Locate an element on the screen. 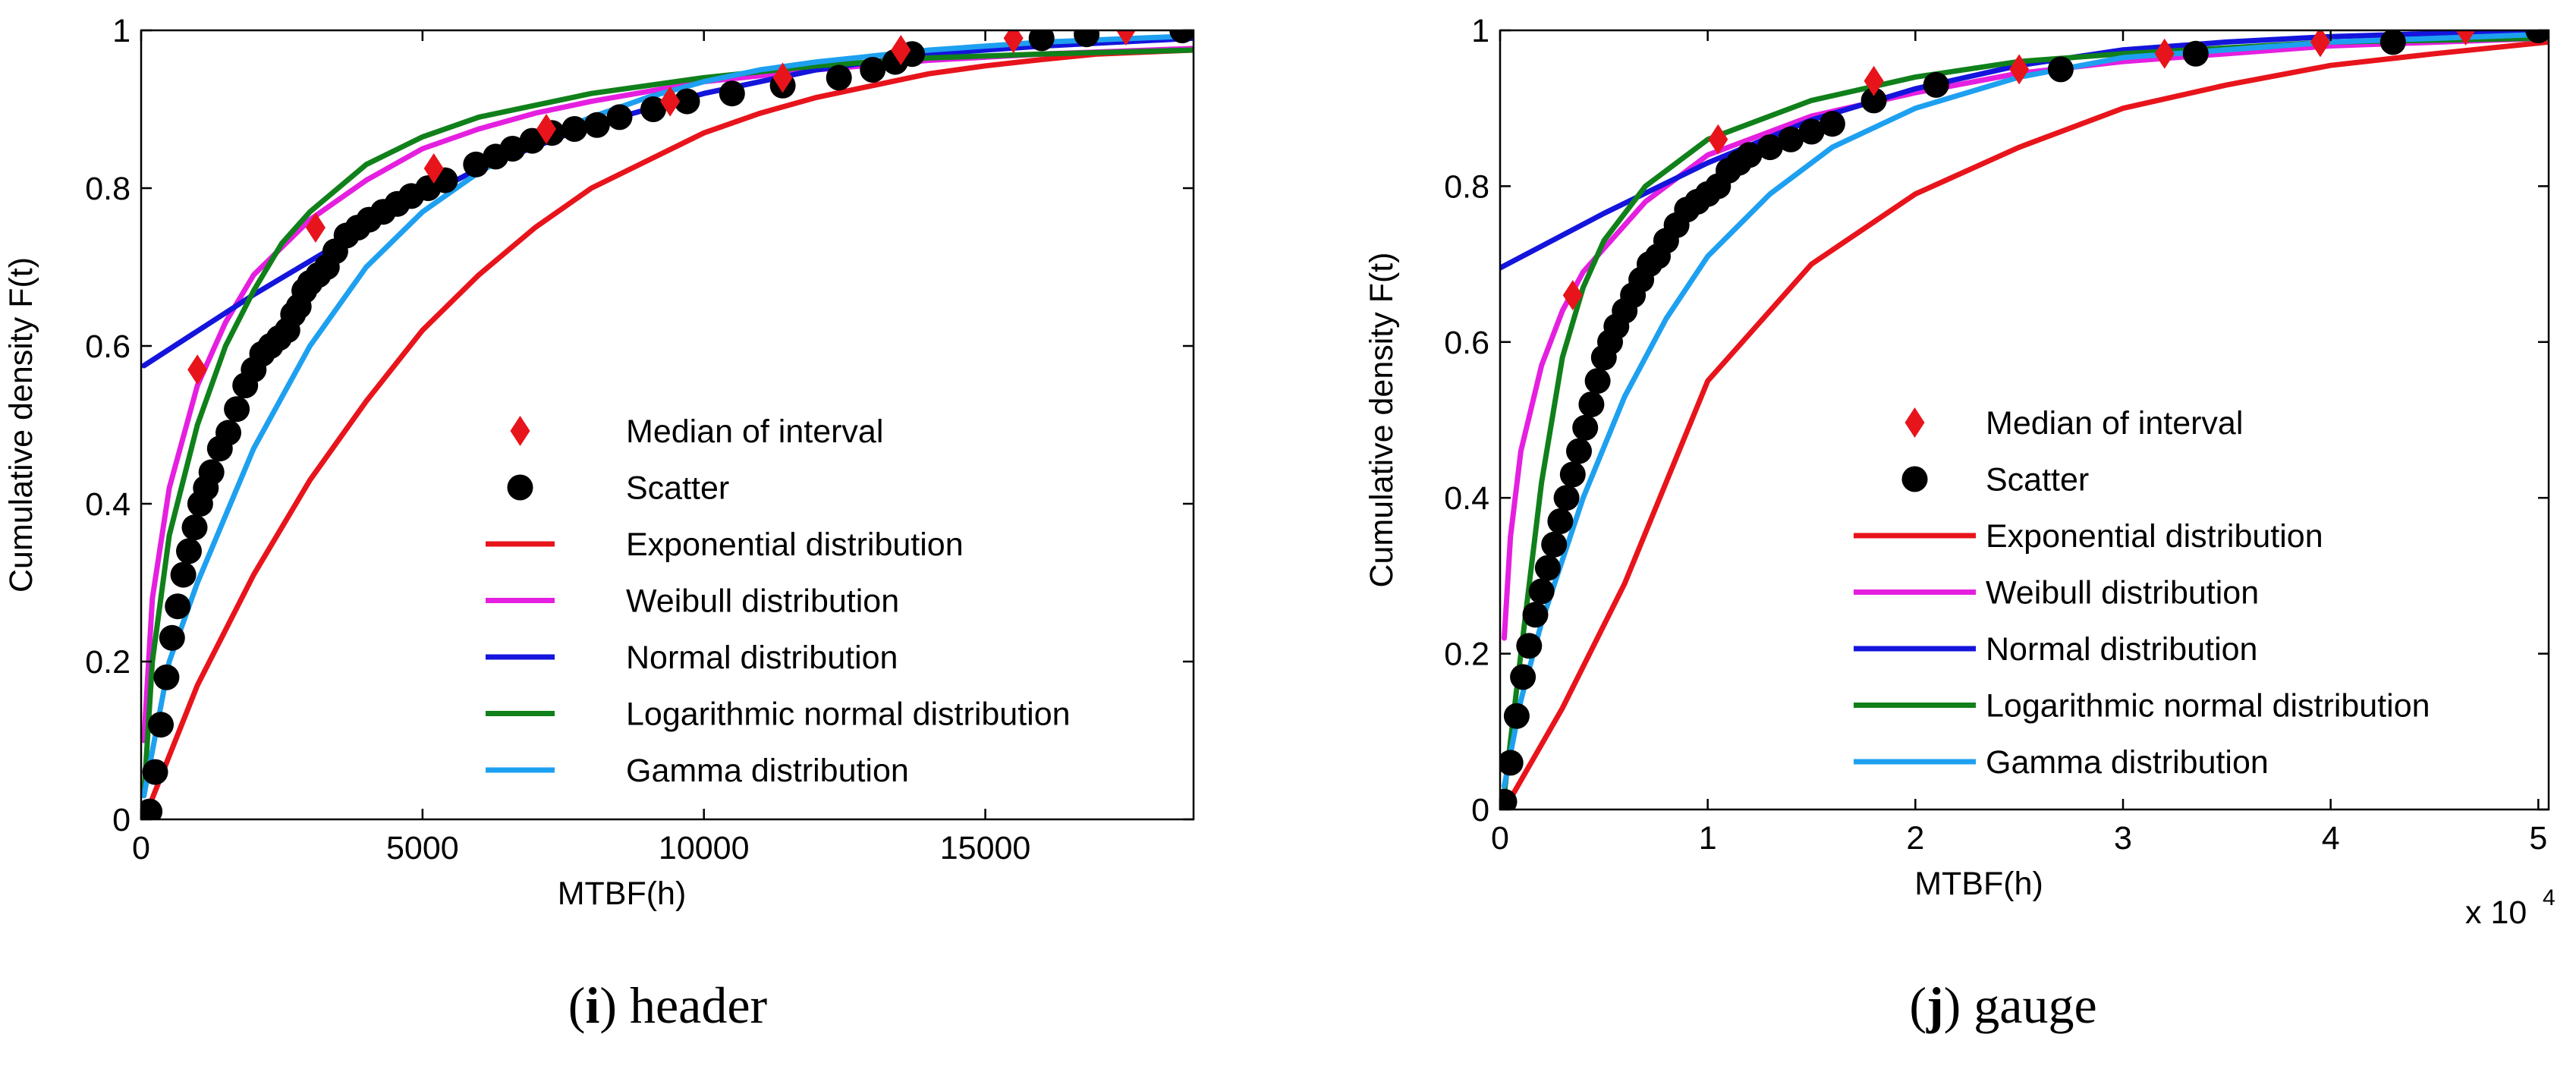 The width and height of the screenshot is (2576, 1072). x-exponent-power: 4 is located at coordinates (2549, 897).